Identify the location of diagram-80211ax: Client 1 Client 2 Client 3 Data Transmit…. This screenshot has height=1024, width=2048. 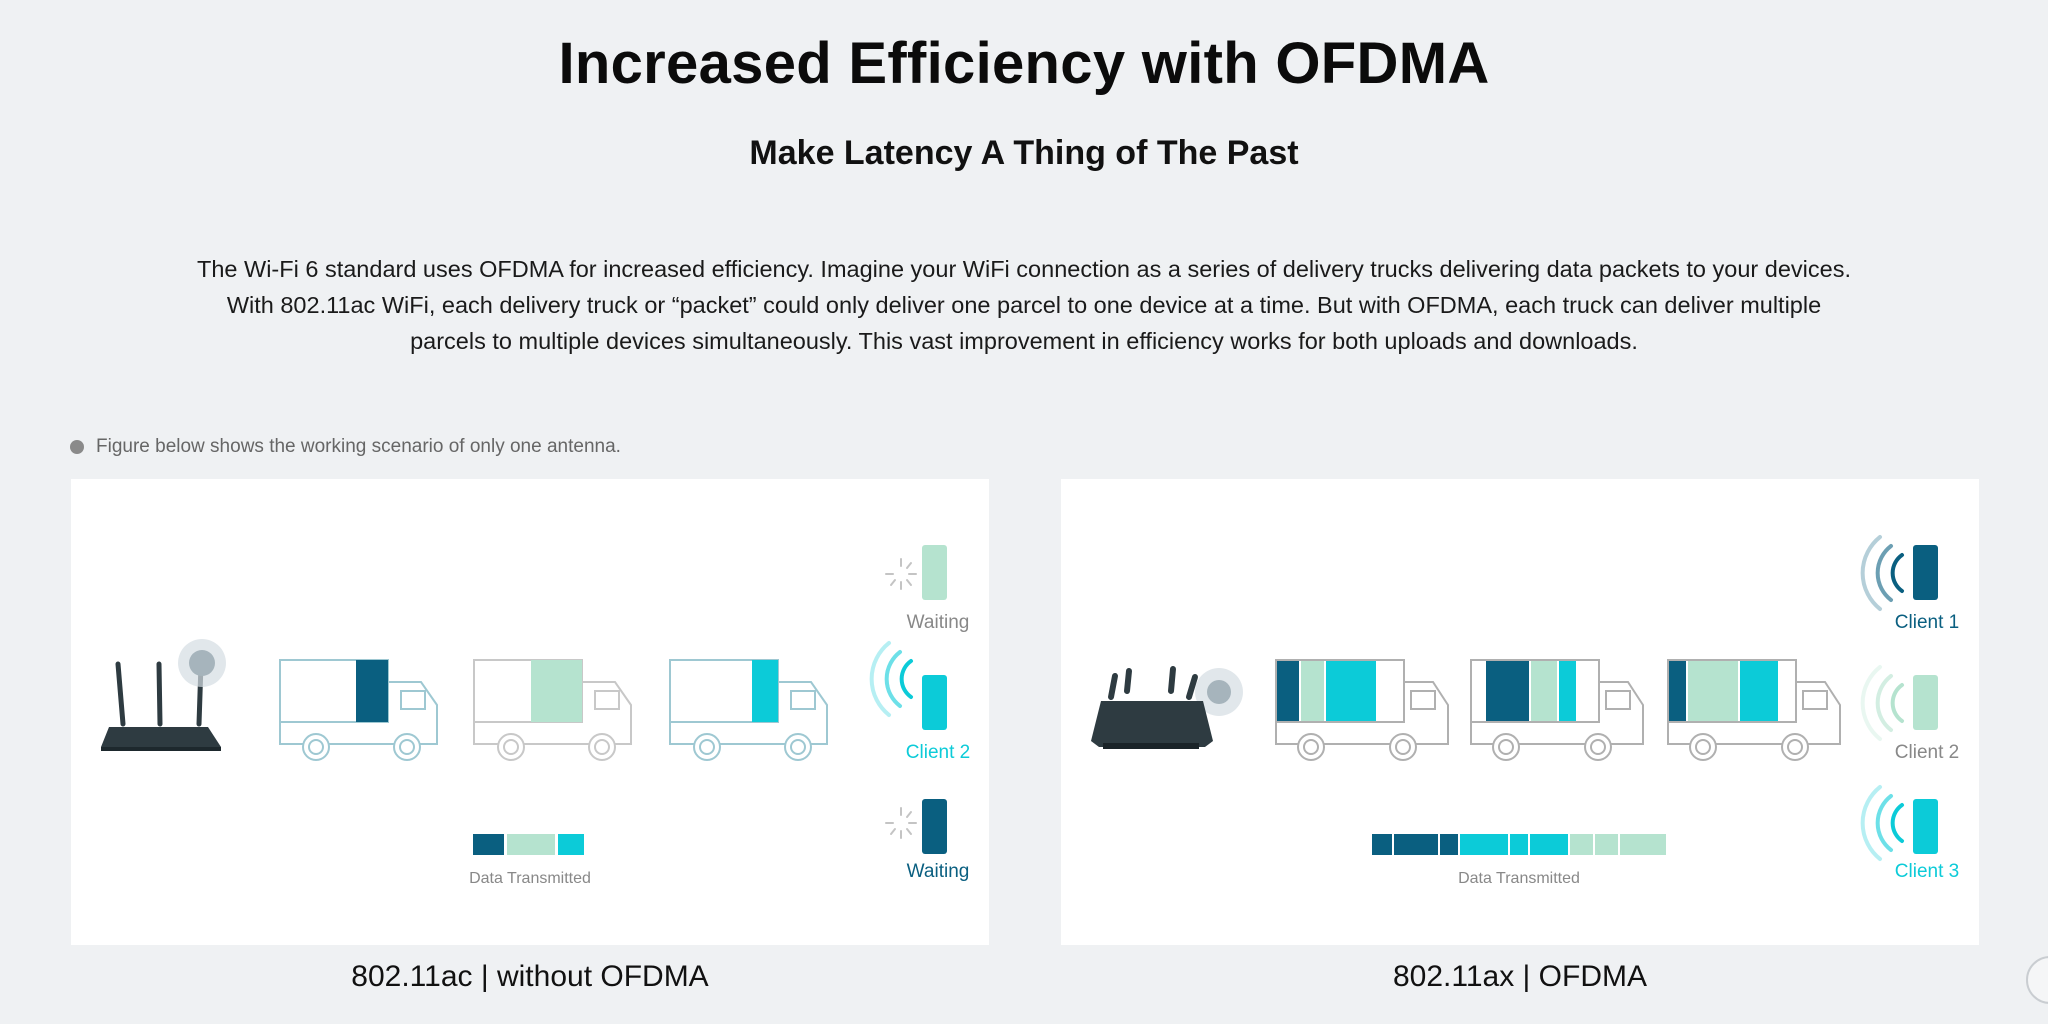
(1525, 711).